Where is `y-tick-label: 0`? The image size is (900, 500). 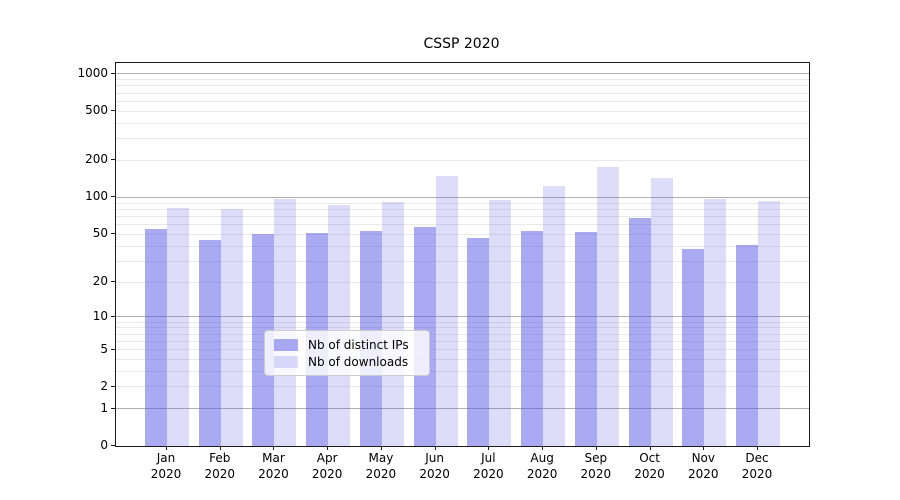
y-tick-label: 0 is located at coordinates (104, 445).